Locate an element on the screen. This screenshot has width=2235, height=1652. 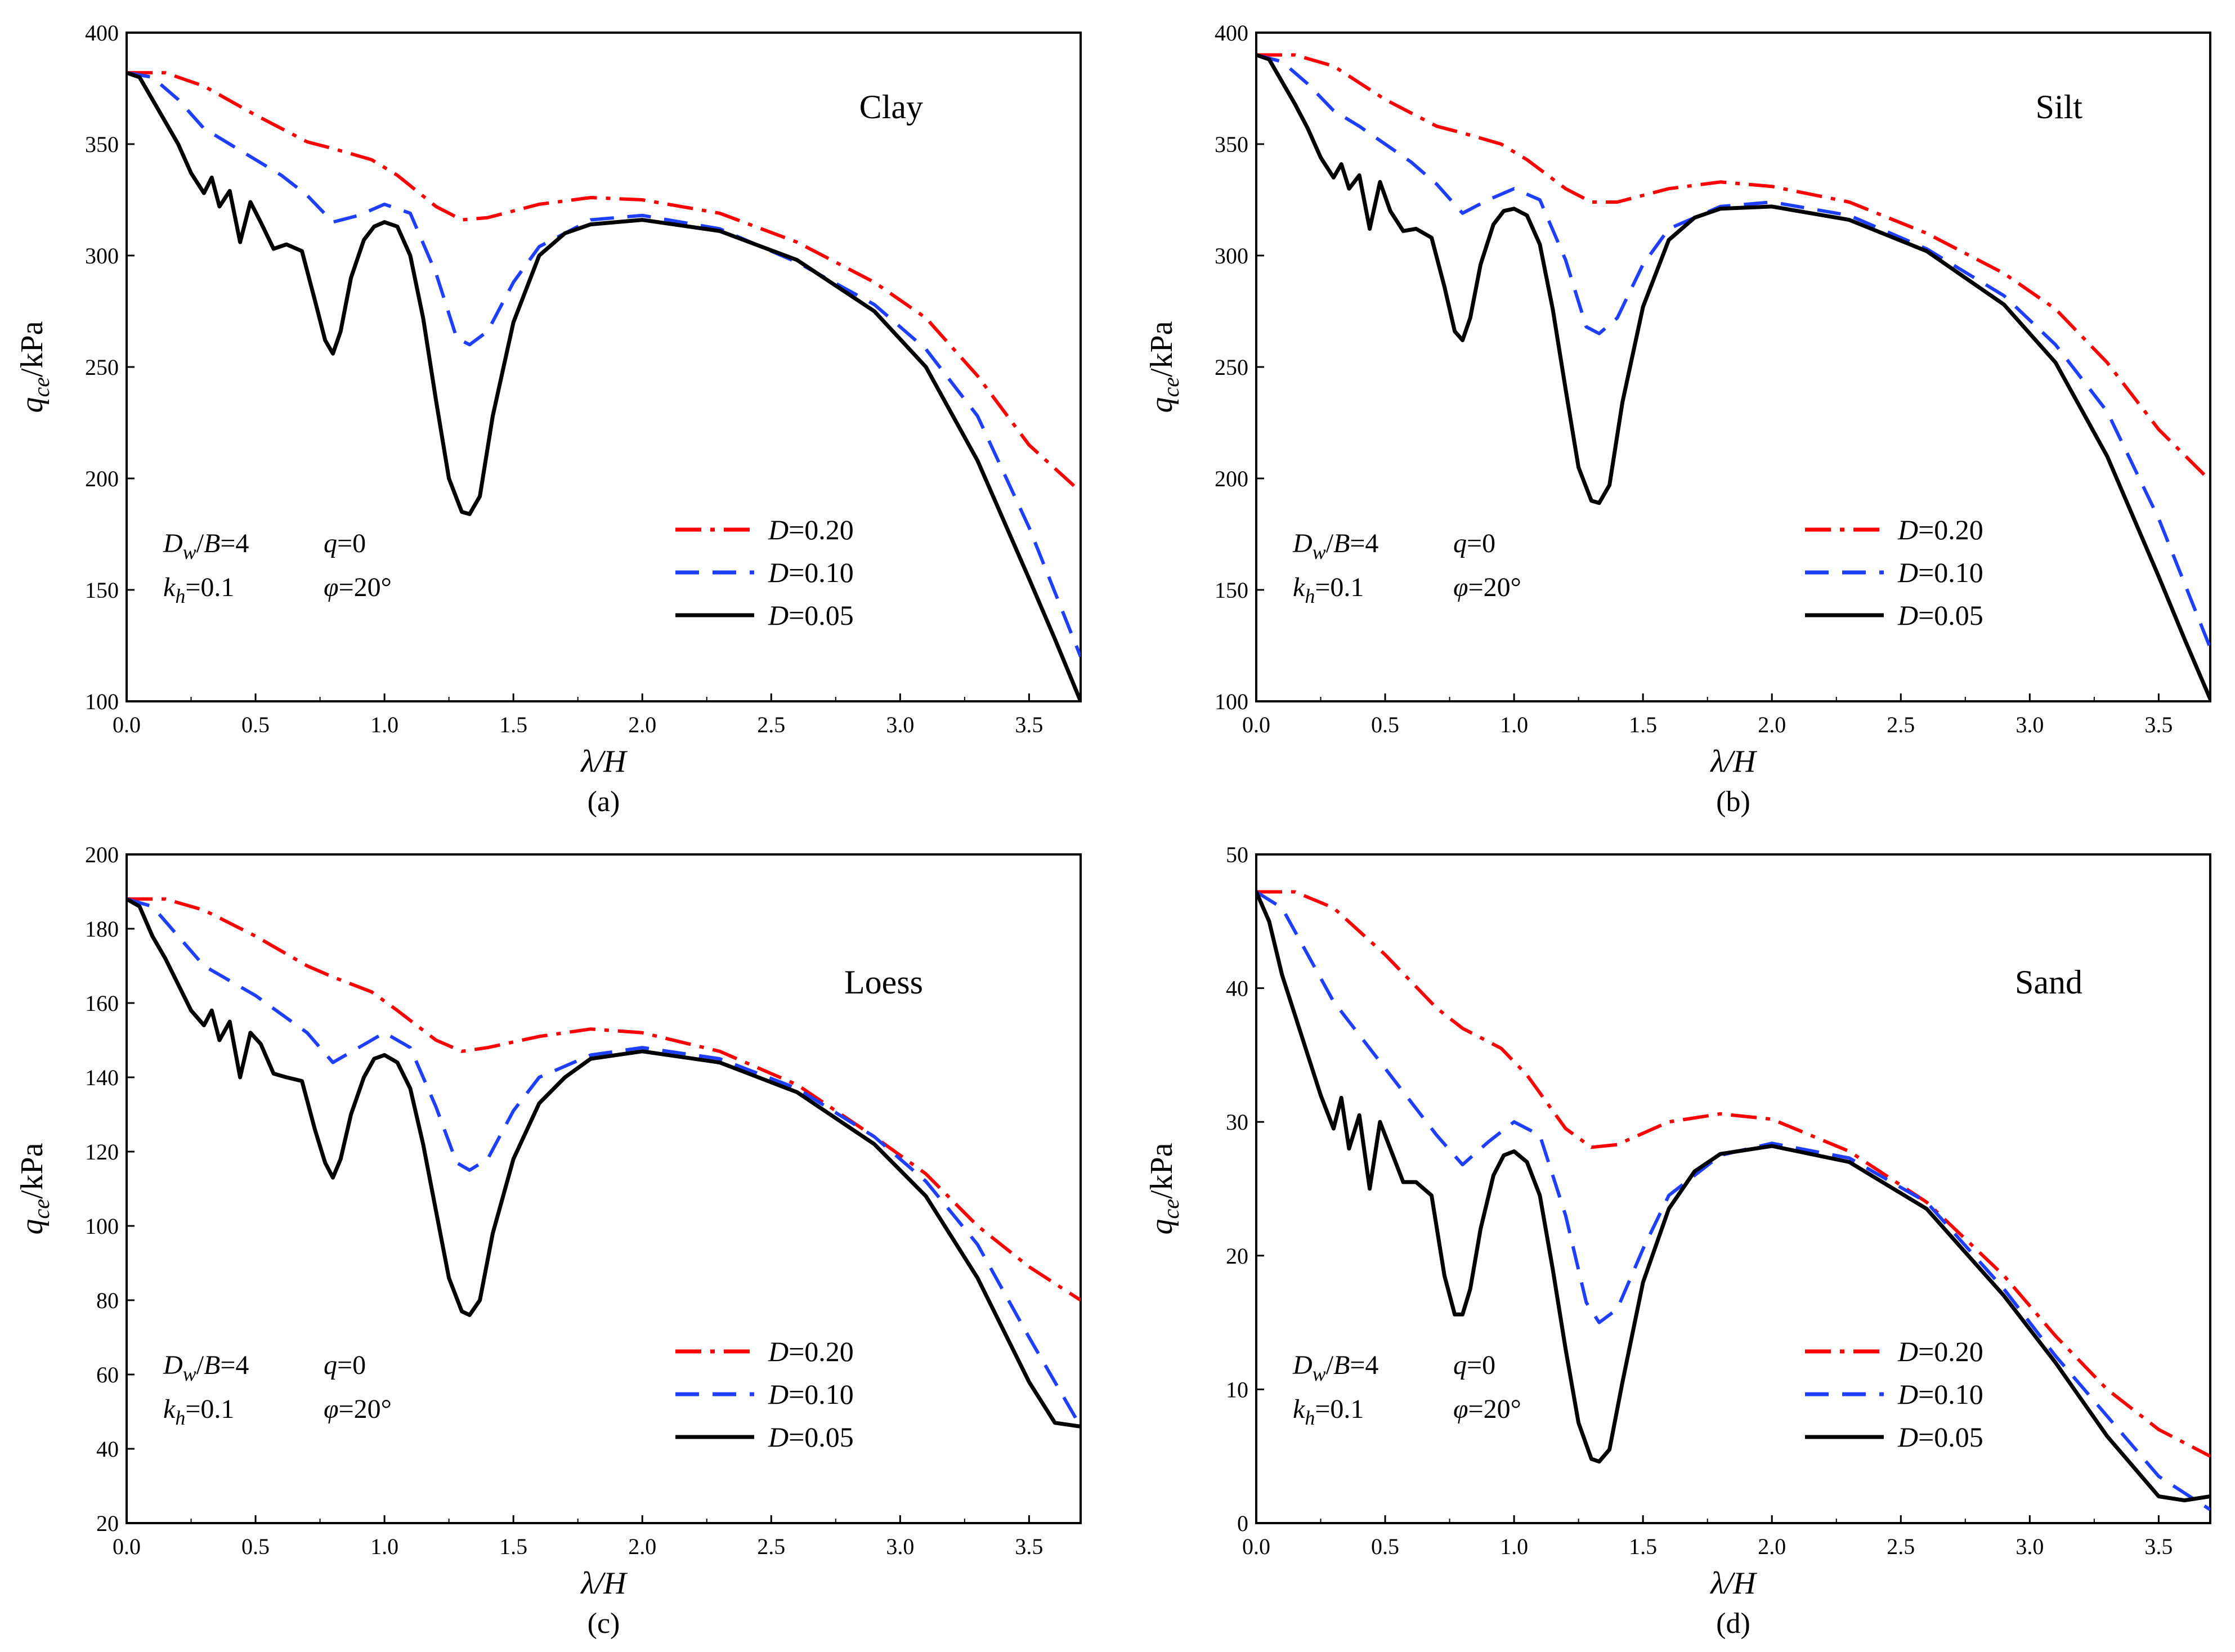
y-tick-label: 0 is located at coordinates (1242, 1523).